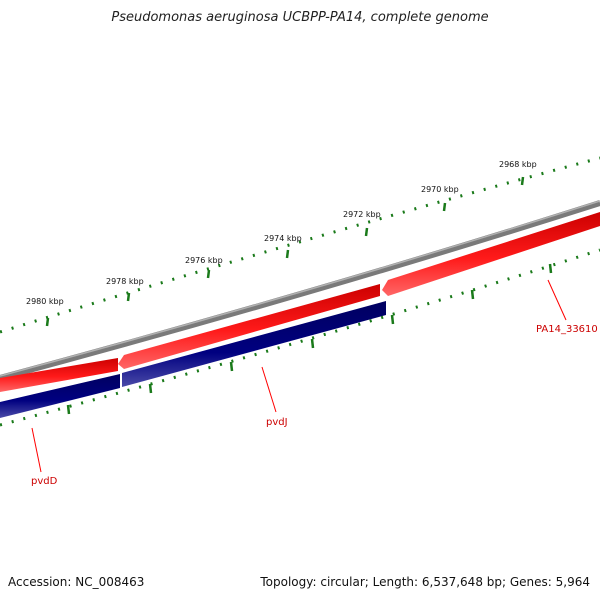 This screenshot has height=600, width=600. Describe the element at coordinates (76, 582) in the screenshot. I see `accession-label: Accession: NC_008463` at that location.